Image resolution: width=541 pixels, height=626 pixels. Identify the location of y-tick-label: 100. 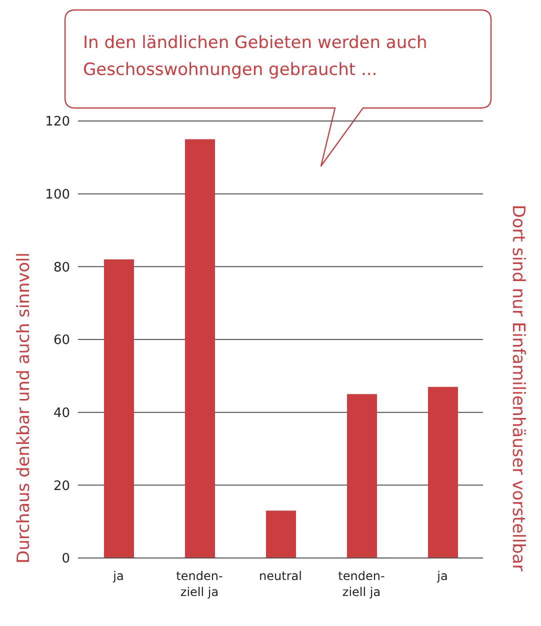
(57, 194).